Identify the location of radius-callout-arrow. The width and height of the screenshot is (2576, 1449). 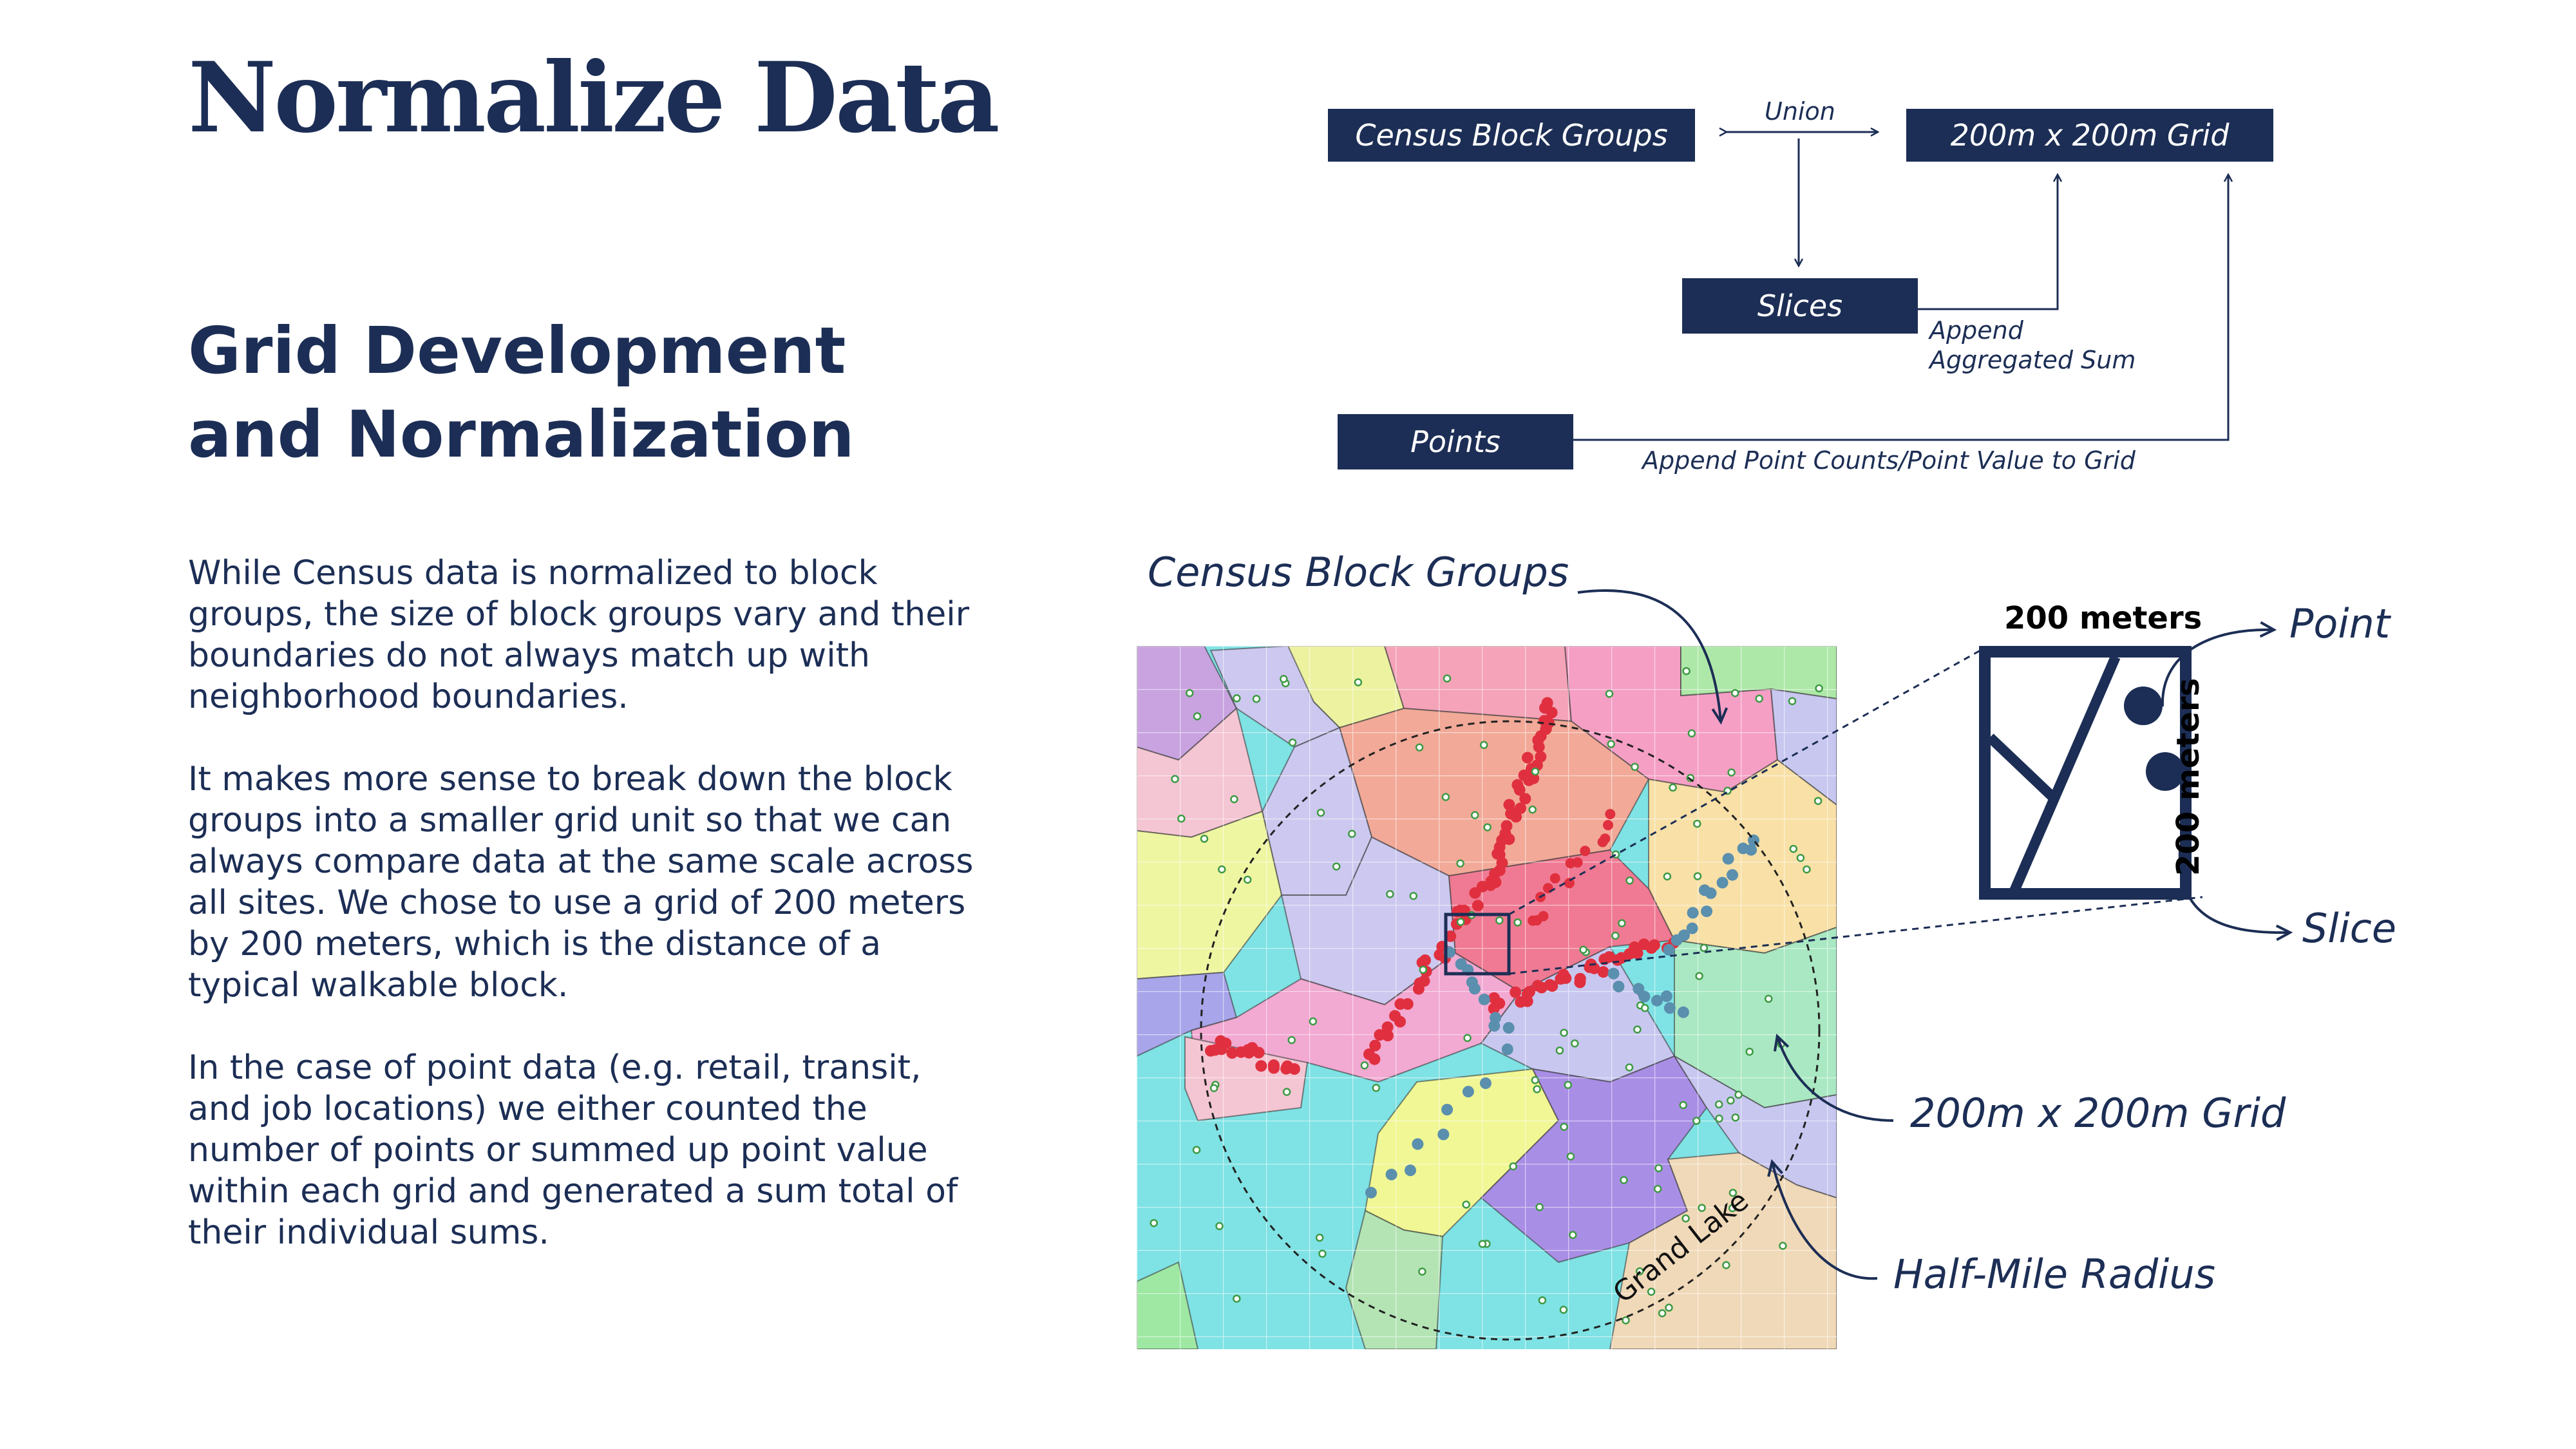
(1822, 1220).